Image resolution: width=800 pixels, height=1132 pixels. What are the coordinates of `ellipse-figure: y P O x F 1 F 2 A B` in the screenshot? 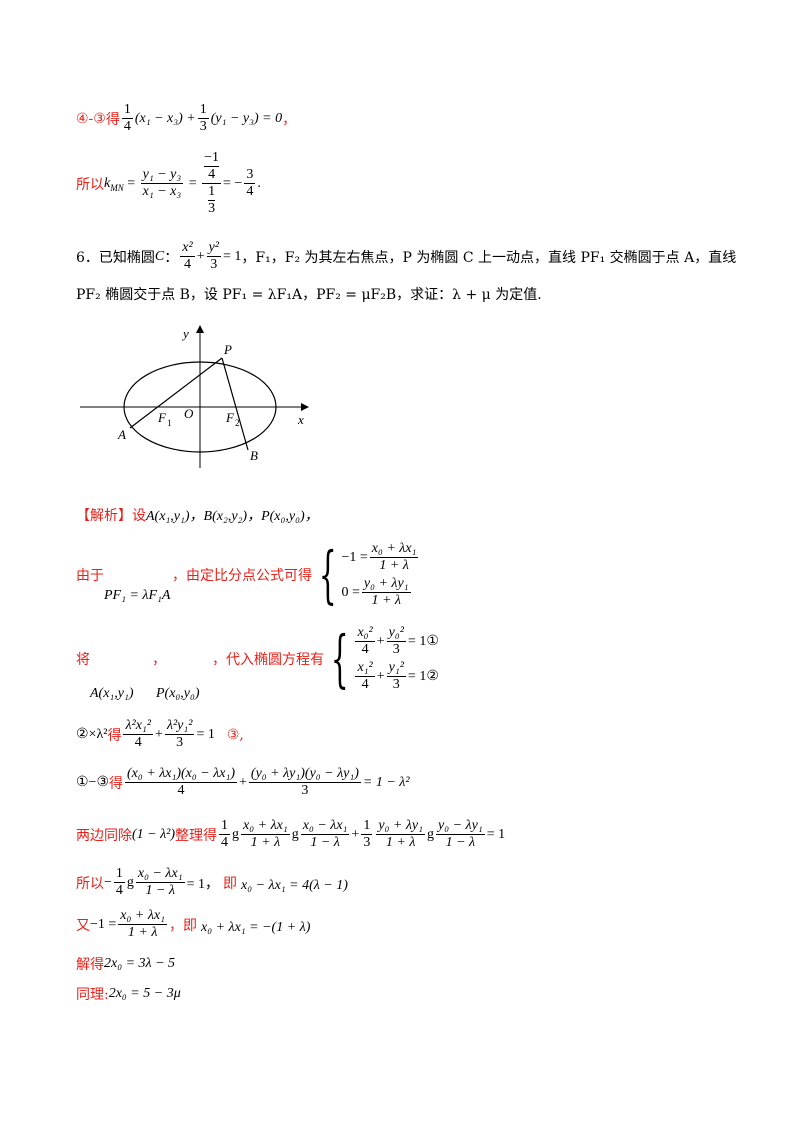 It's located at (194, 396).